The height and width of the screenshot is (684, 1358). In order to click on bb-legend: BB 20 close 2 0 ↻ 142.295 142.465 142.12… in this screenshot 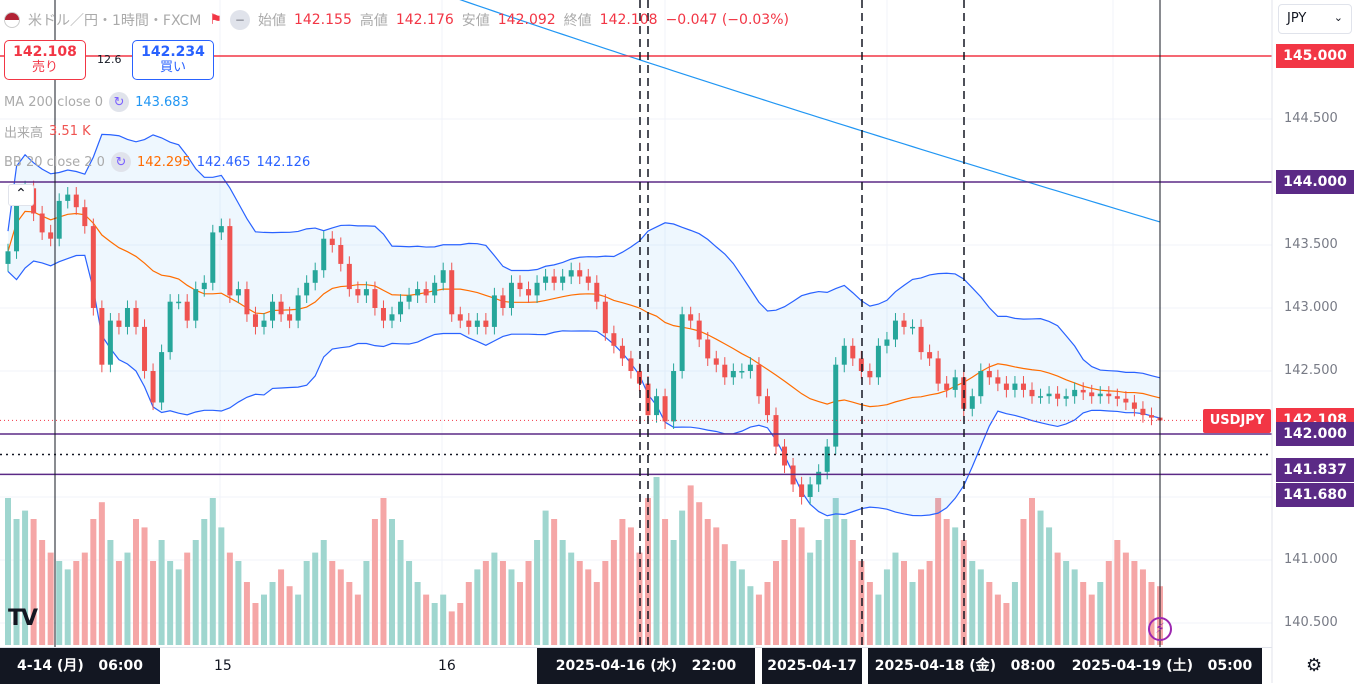, I will do `click(157, 162)`.